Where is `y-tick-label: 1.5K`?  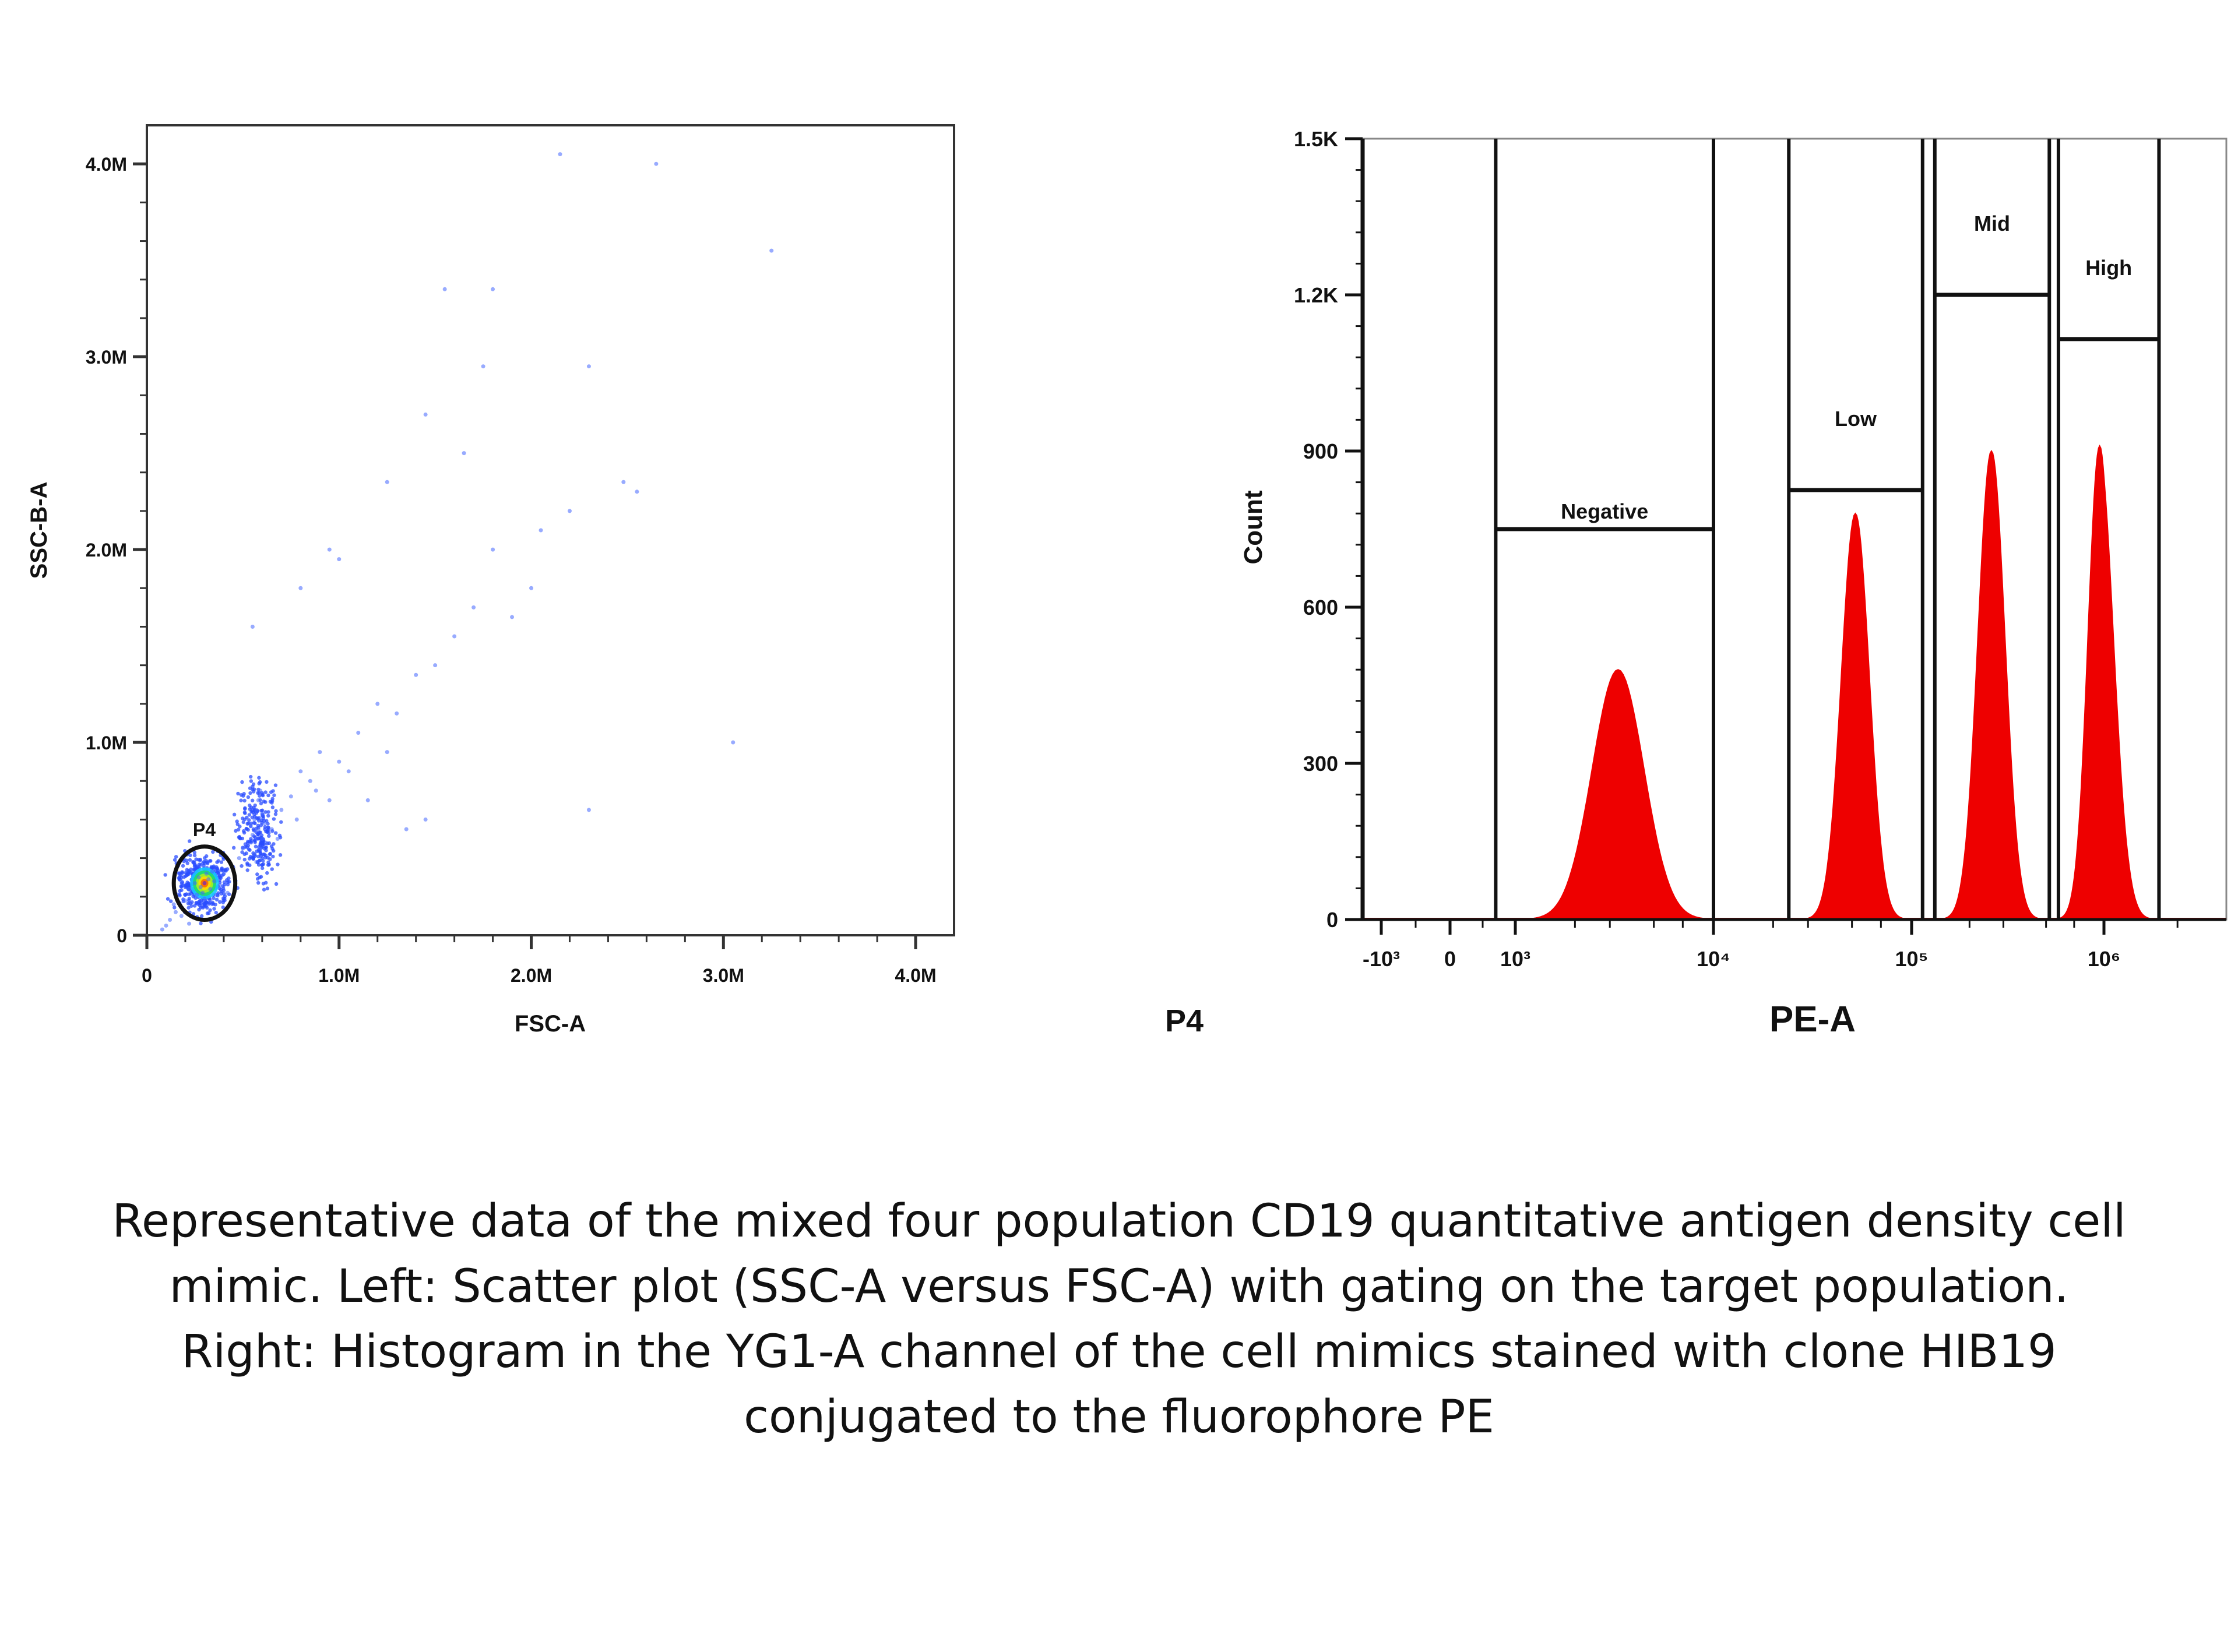 y-tick-label: 1.5K is located at coordinates (1316, 139).